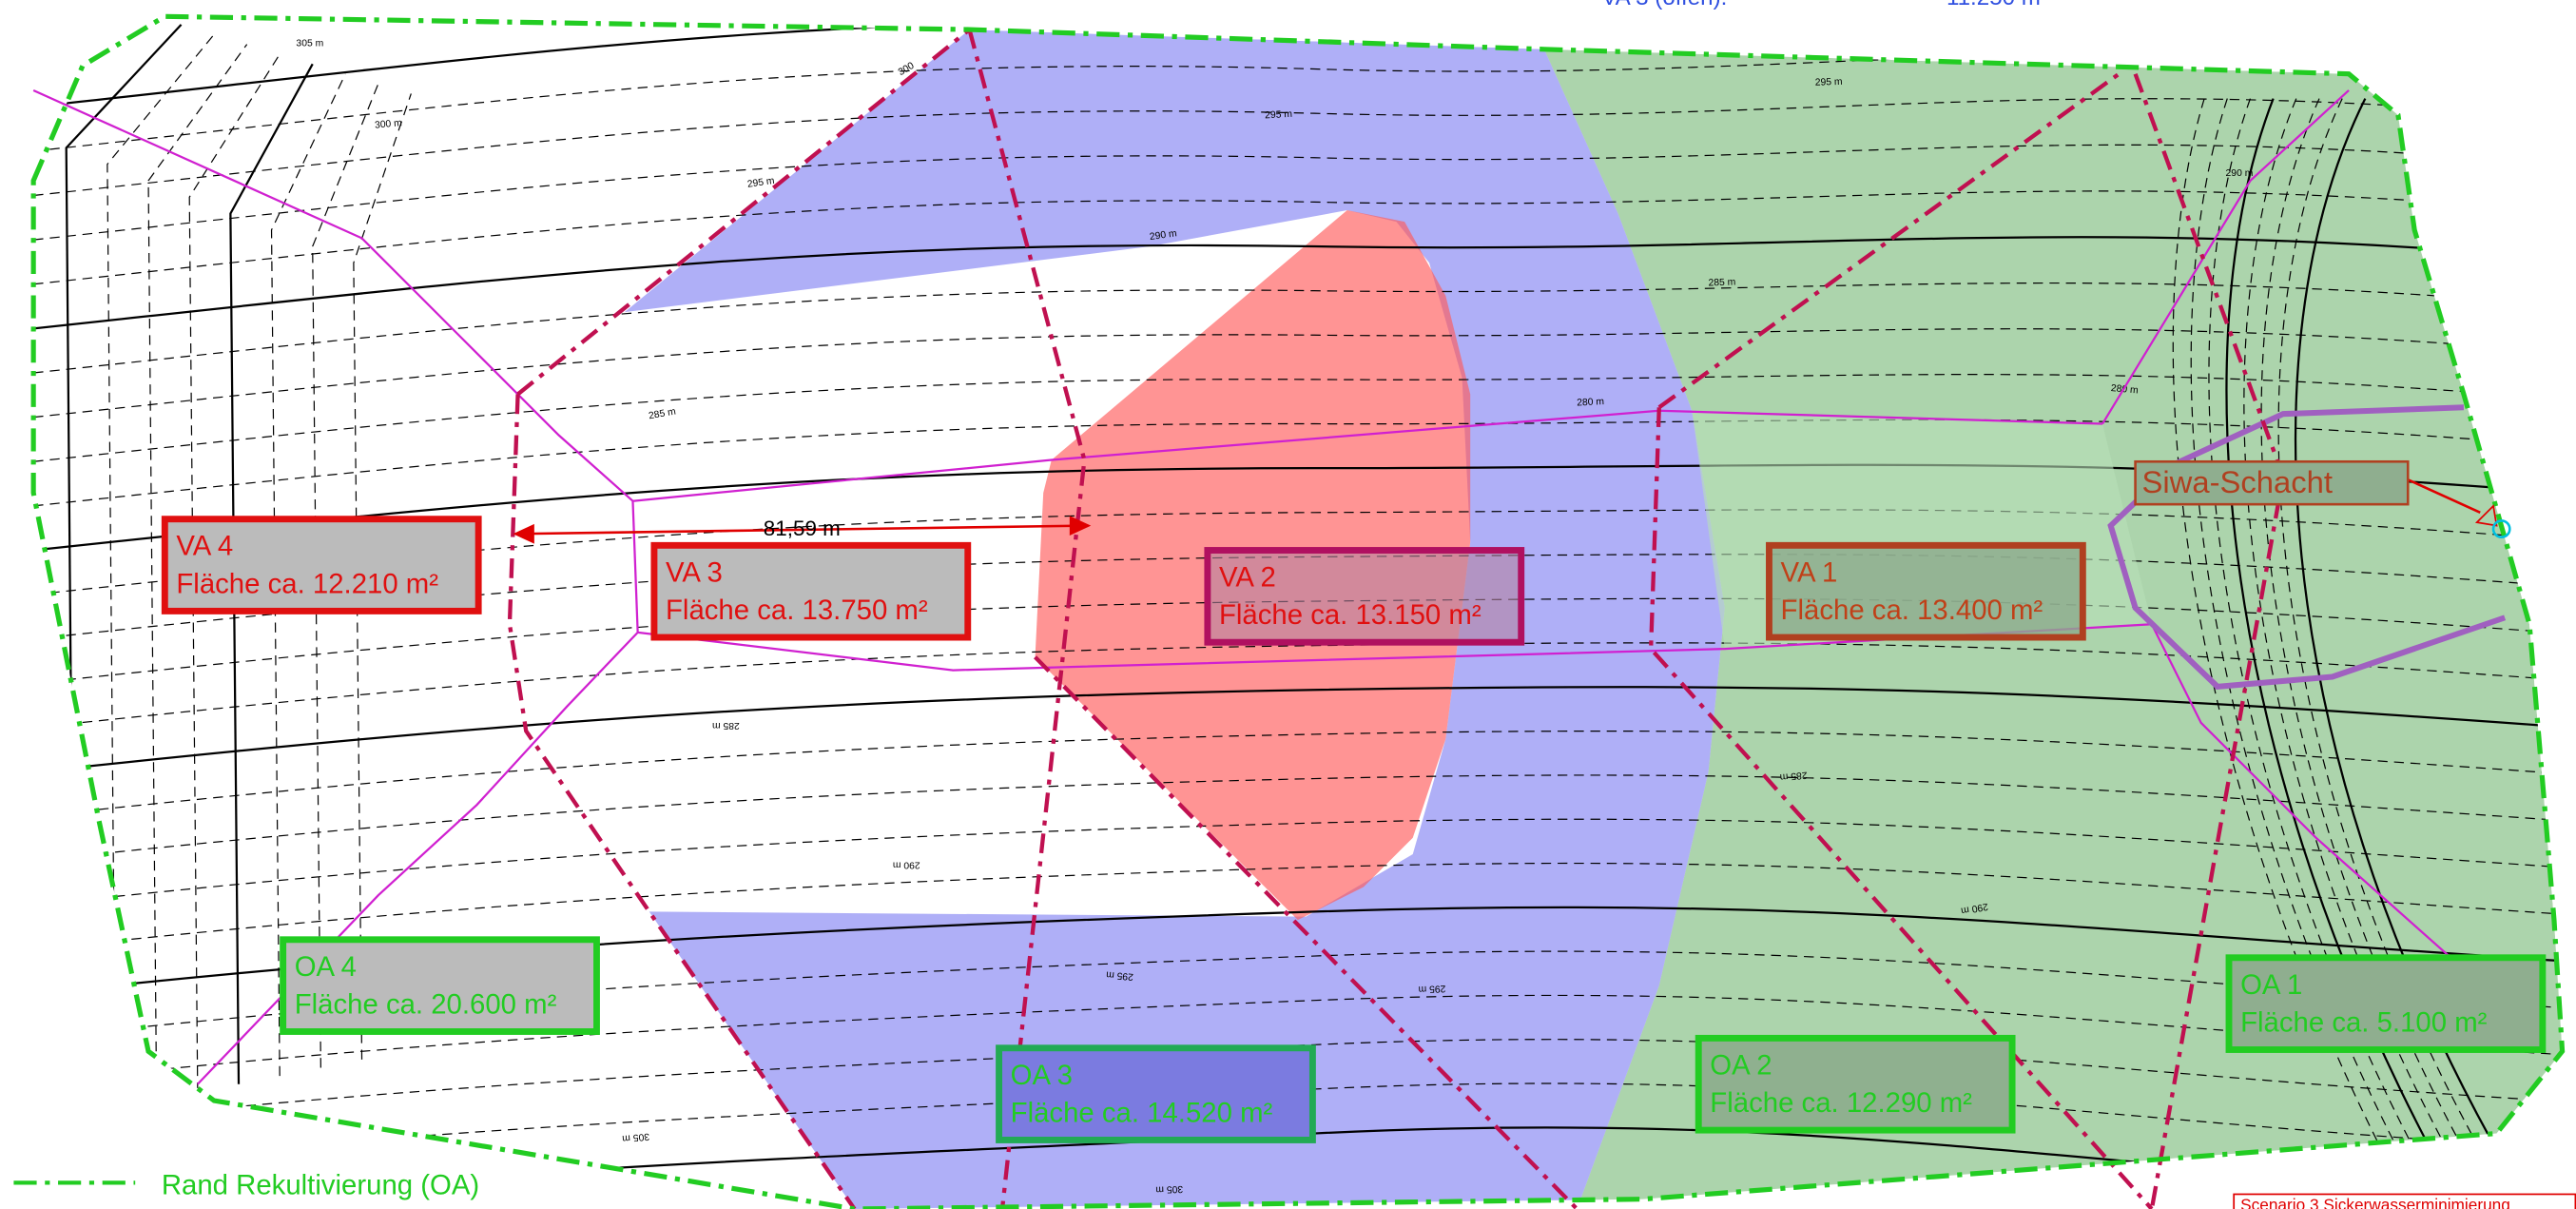  I want to click on area-size: Fläche ca. 13.750 m², so click(797, 610).